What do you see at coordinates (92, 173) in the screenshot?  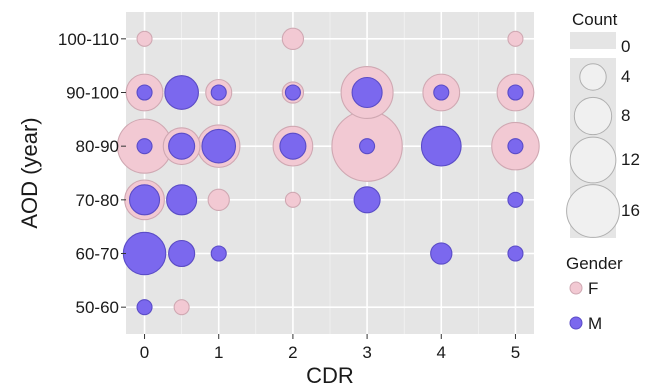 I see `y-axis-ticks: 50-60 60-70 70-80 80-90 90-100 100-110` at bounding box center [92, 173].